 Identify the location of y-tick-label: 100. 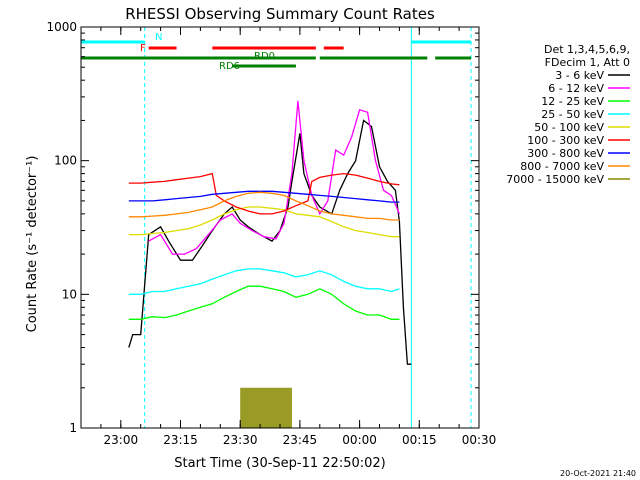
(65, 161).